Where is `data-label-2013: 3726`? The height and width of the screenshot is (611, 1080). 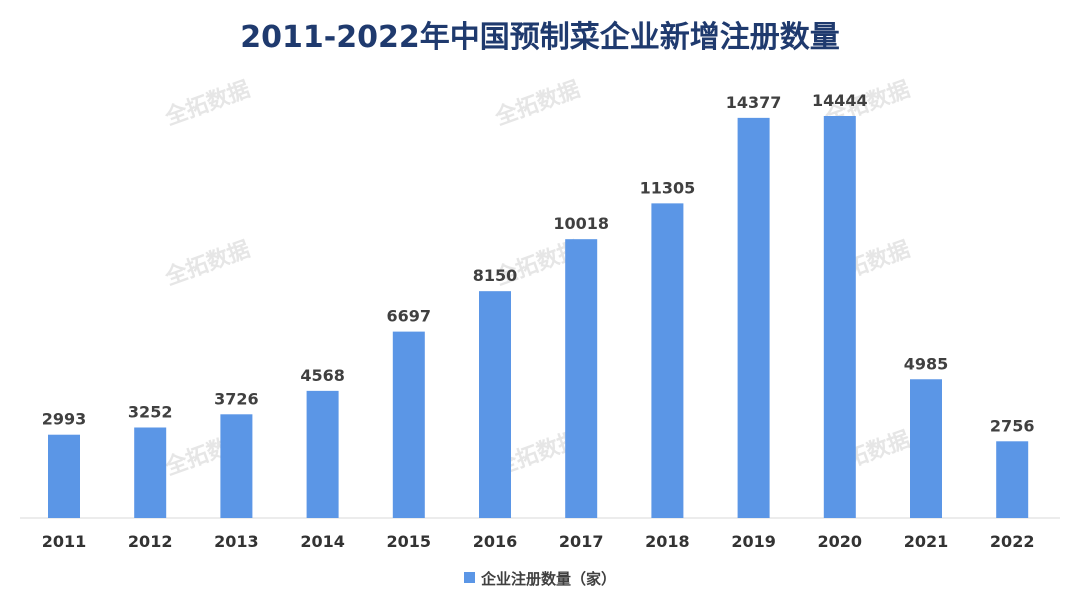 data-label-2013: 3726 is located at coordinates (236, 398).